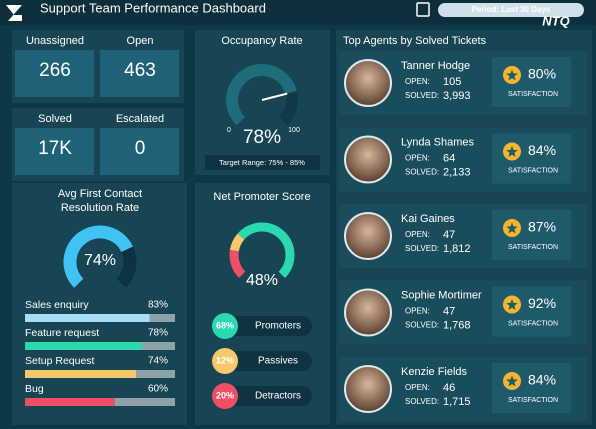 Image resolution: width=596 pixels, height=429 pixels. What do you see at coordinates (278, 326) in the screenshot?
I see `legend-label: Promoters` at bounding box center [278, 326].